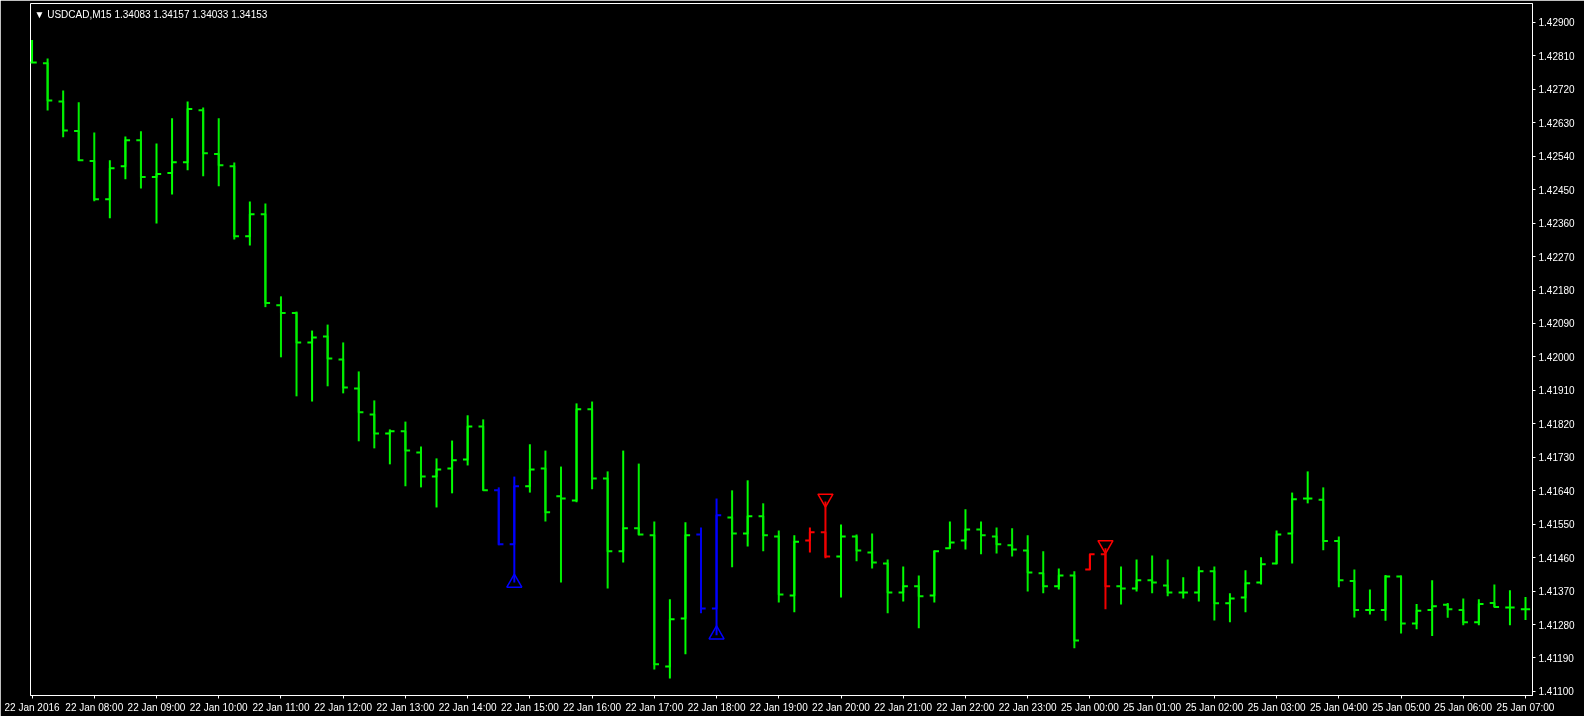 Image resolution: width=1584 pixels, height=716 pixels. What do you see at coordinates (903, 707) in the screenshot?
I see `x-tick-label: 22 Jan 21:00` at bounding box center [903, 707].